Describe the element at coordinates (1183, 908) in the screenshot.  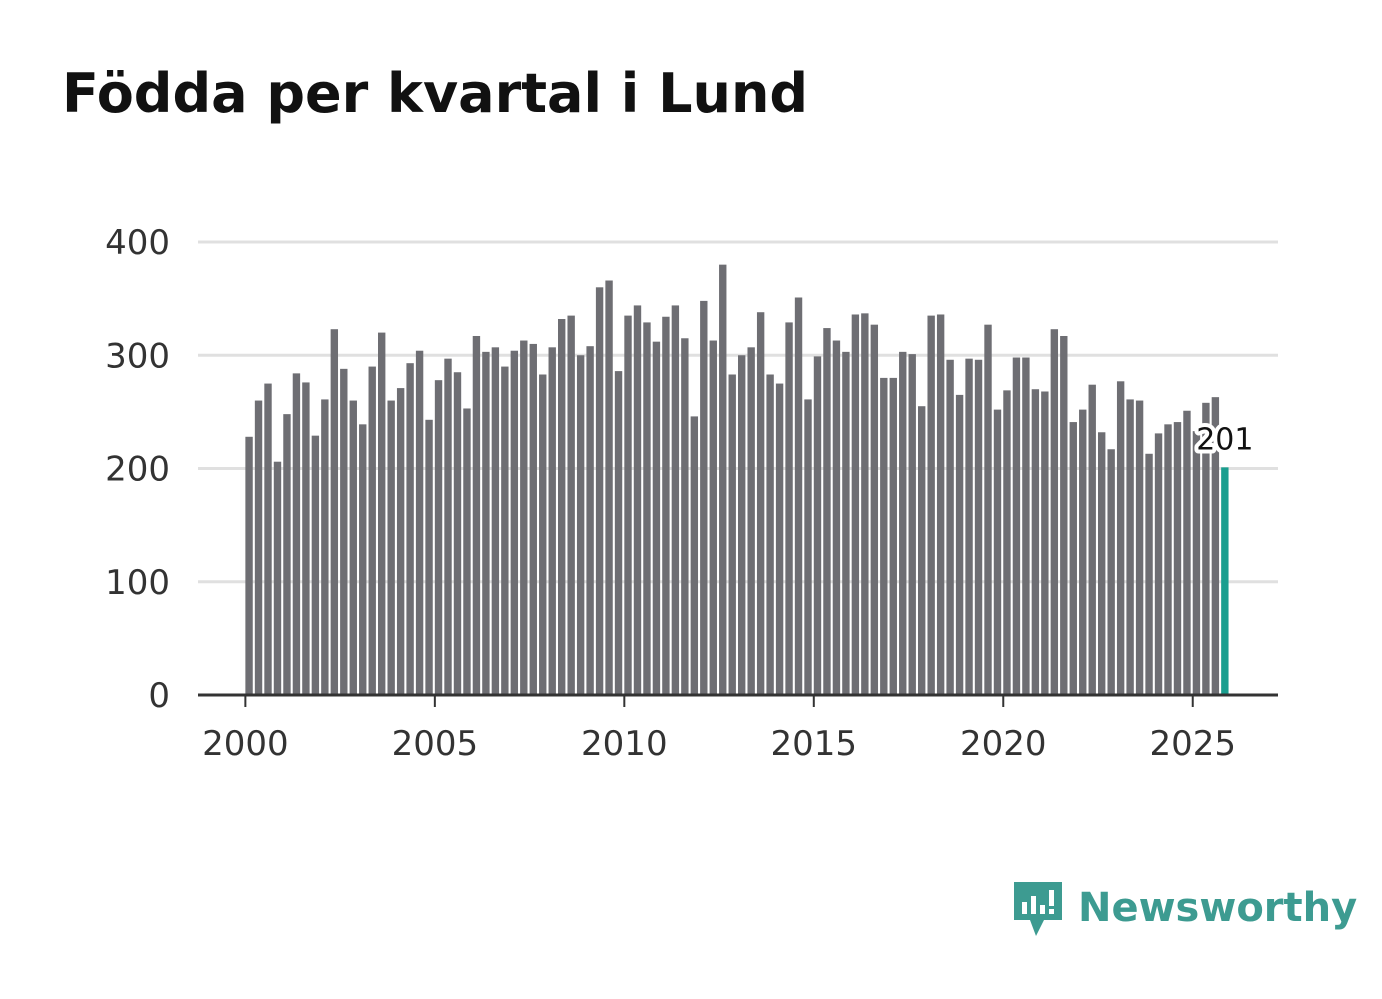
I see `newsworthy-logo: Newsworthy` at that location.